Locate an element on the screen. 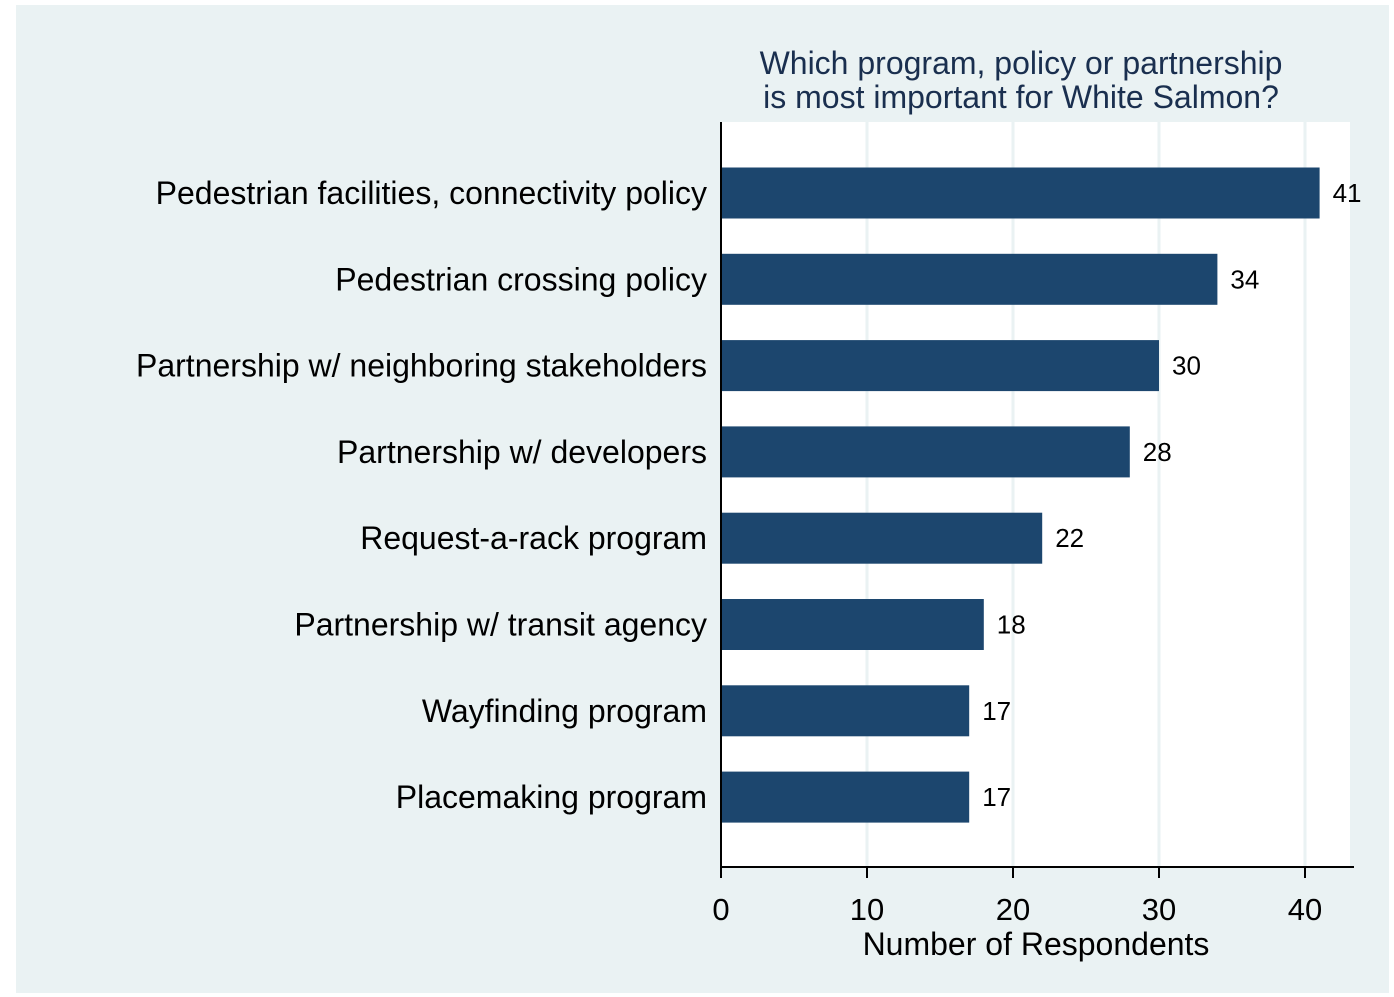 This screenshot has width=1394, height=997. x-tick-label-20: 20 is located at coordinates (1013, 909).